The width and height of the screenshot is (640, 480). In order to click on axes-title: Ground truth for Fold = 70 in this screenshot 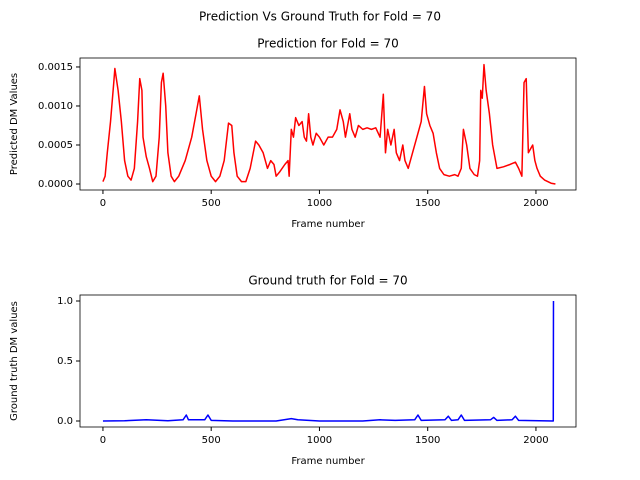, I will do `click(327, 281)`.